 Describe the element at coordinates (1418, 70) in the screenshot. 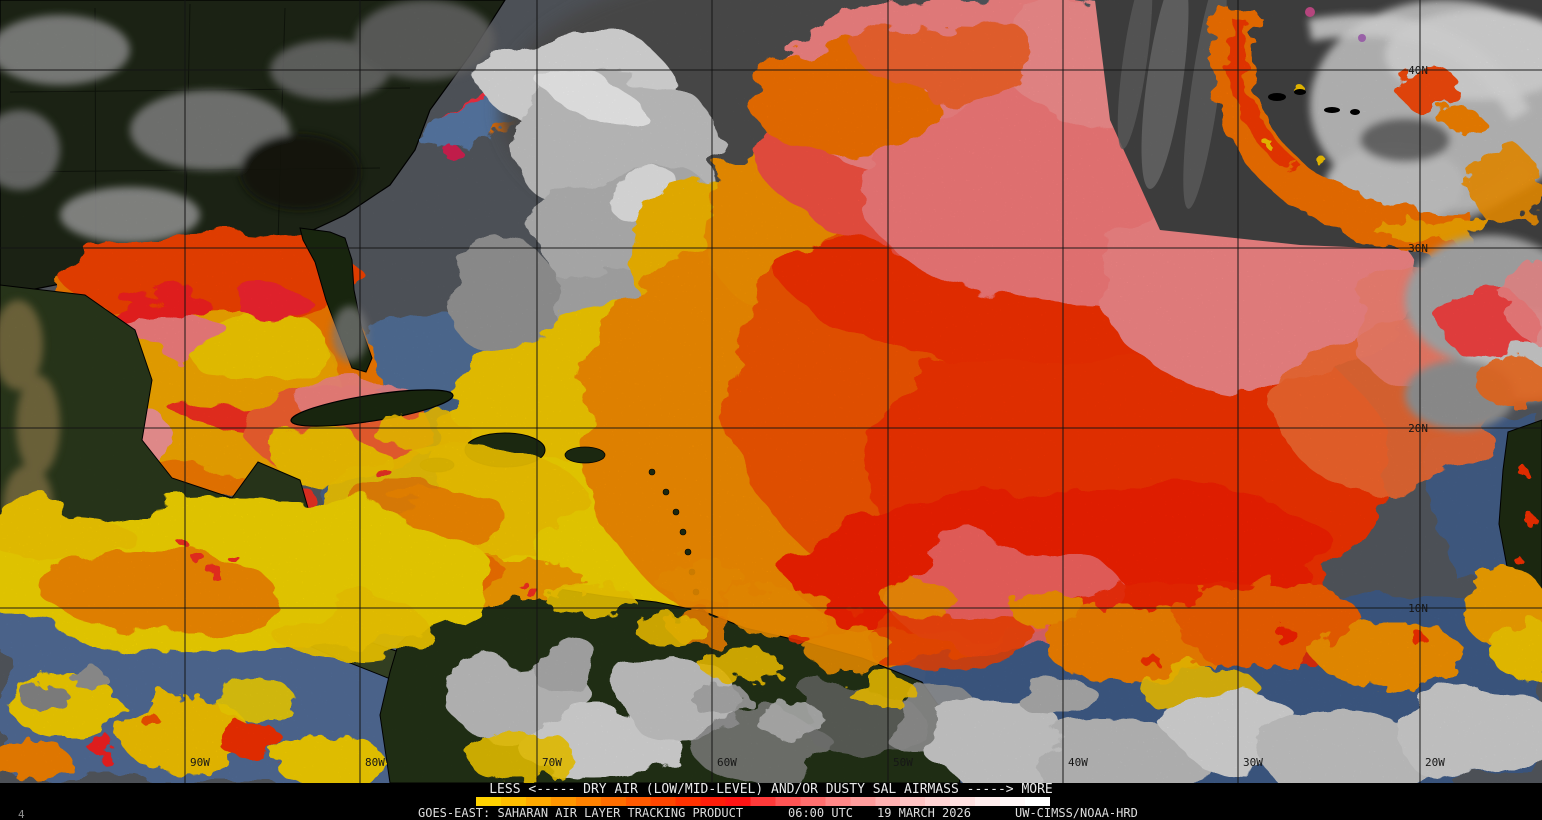

I see `grid-label-40N: 40N` at that location.